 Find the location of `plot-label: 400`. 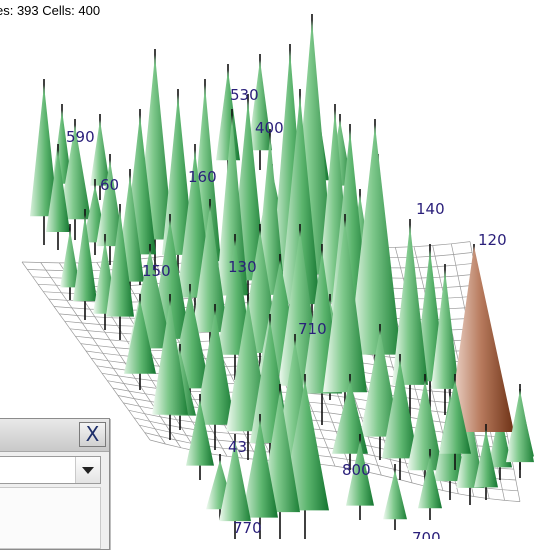

plot-label: 400 is located at coordinates (269, 128).